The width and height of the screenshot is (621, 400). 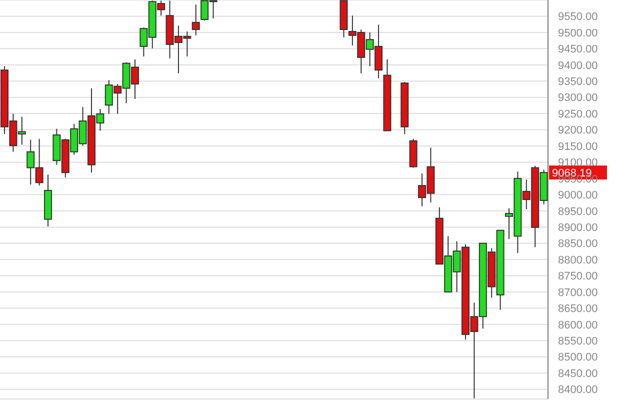 I want to click on y-tick-label: 9250.00, so click(x=578, y=114).